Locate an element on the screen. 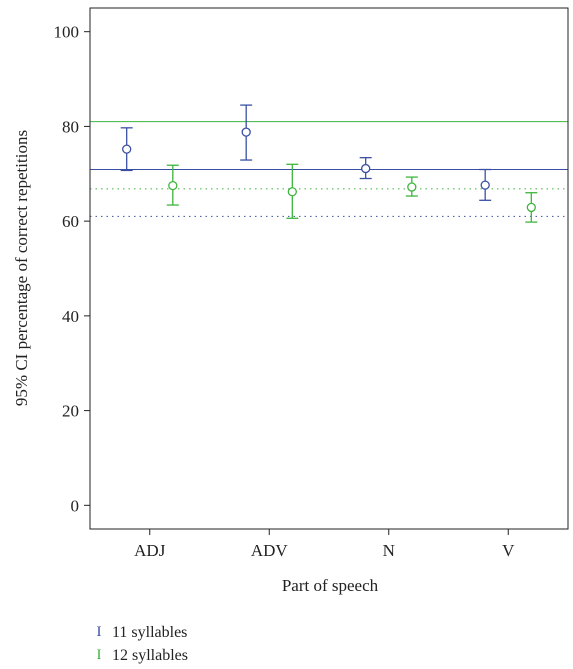 The image size is (573, 669). legend: I 11 syllables I 12 syllables is located at coordinates (140, 644).